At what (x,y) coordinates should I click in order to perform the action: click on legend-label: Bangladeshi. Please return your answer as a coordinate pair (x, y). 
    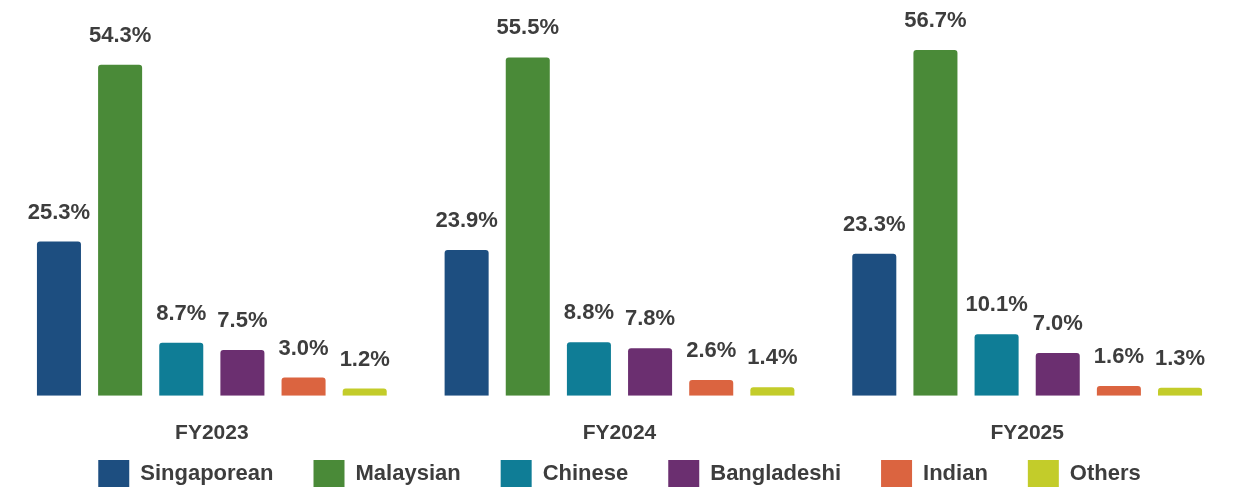
    Looking at the image, I should click on (776, 472).